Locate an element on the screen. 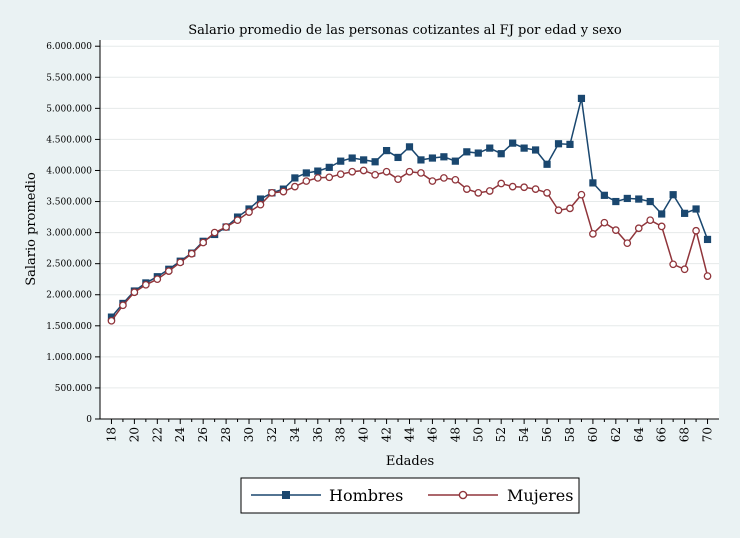  x-tick-label: 62 is located at coordinates (616, 434).